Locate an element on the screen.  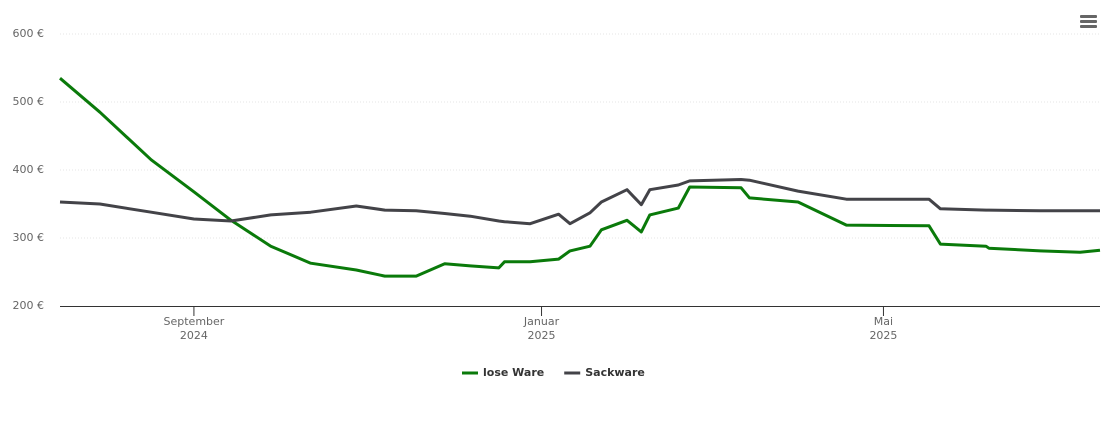
y-tick-label: 600 € is located at coordinates (29, 33).